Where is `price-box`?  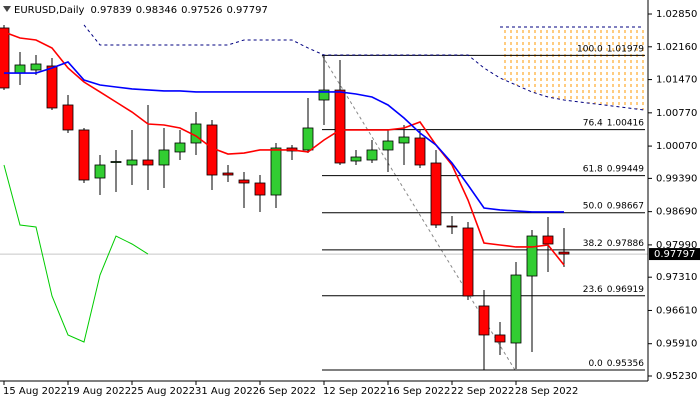 price-box is located at coordinates (674, 254).